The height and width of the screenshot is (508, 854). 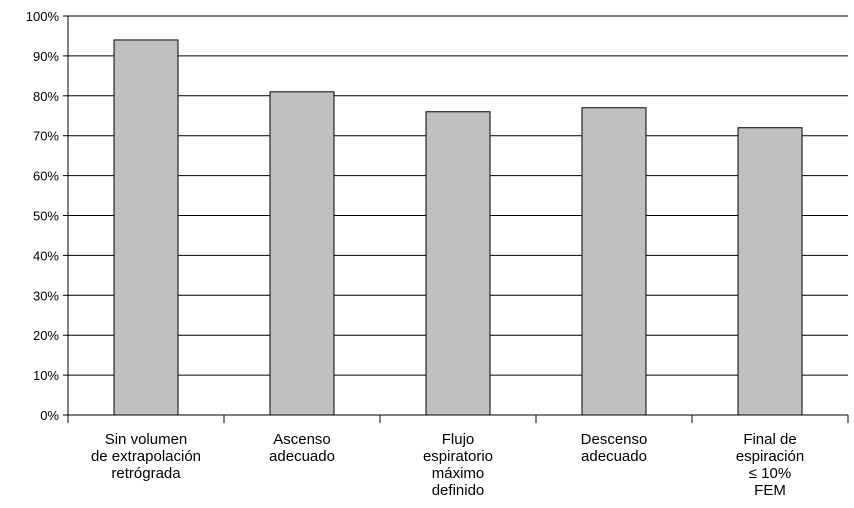 What do you see at coordinates (43, 16) in the screenshot?
I see `y-tick-label: 100%` at bounding box center [43, 16].